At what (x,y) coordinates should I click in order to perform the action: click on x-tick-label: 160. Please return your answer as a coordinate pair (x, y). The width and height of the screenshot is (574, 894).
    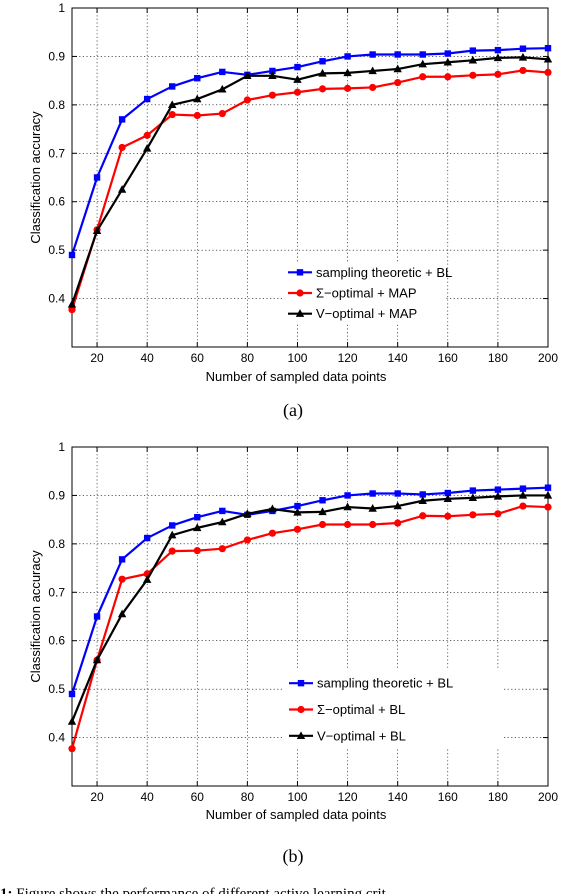
    Looking at the image, I should click on (448, 797).